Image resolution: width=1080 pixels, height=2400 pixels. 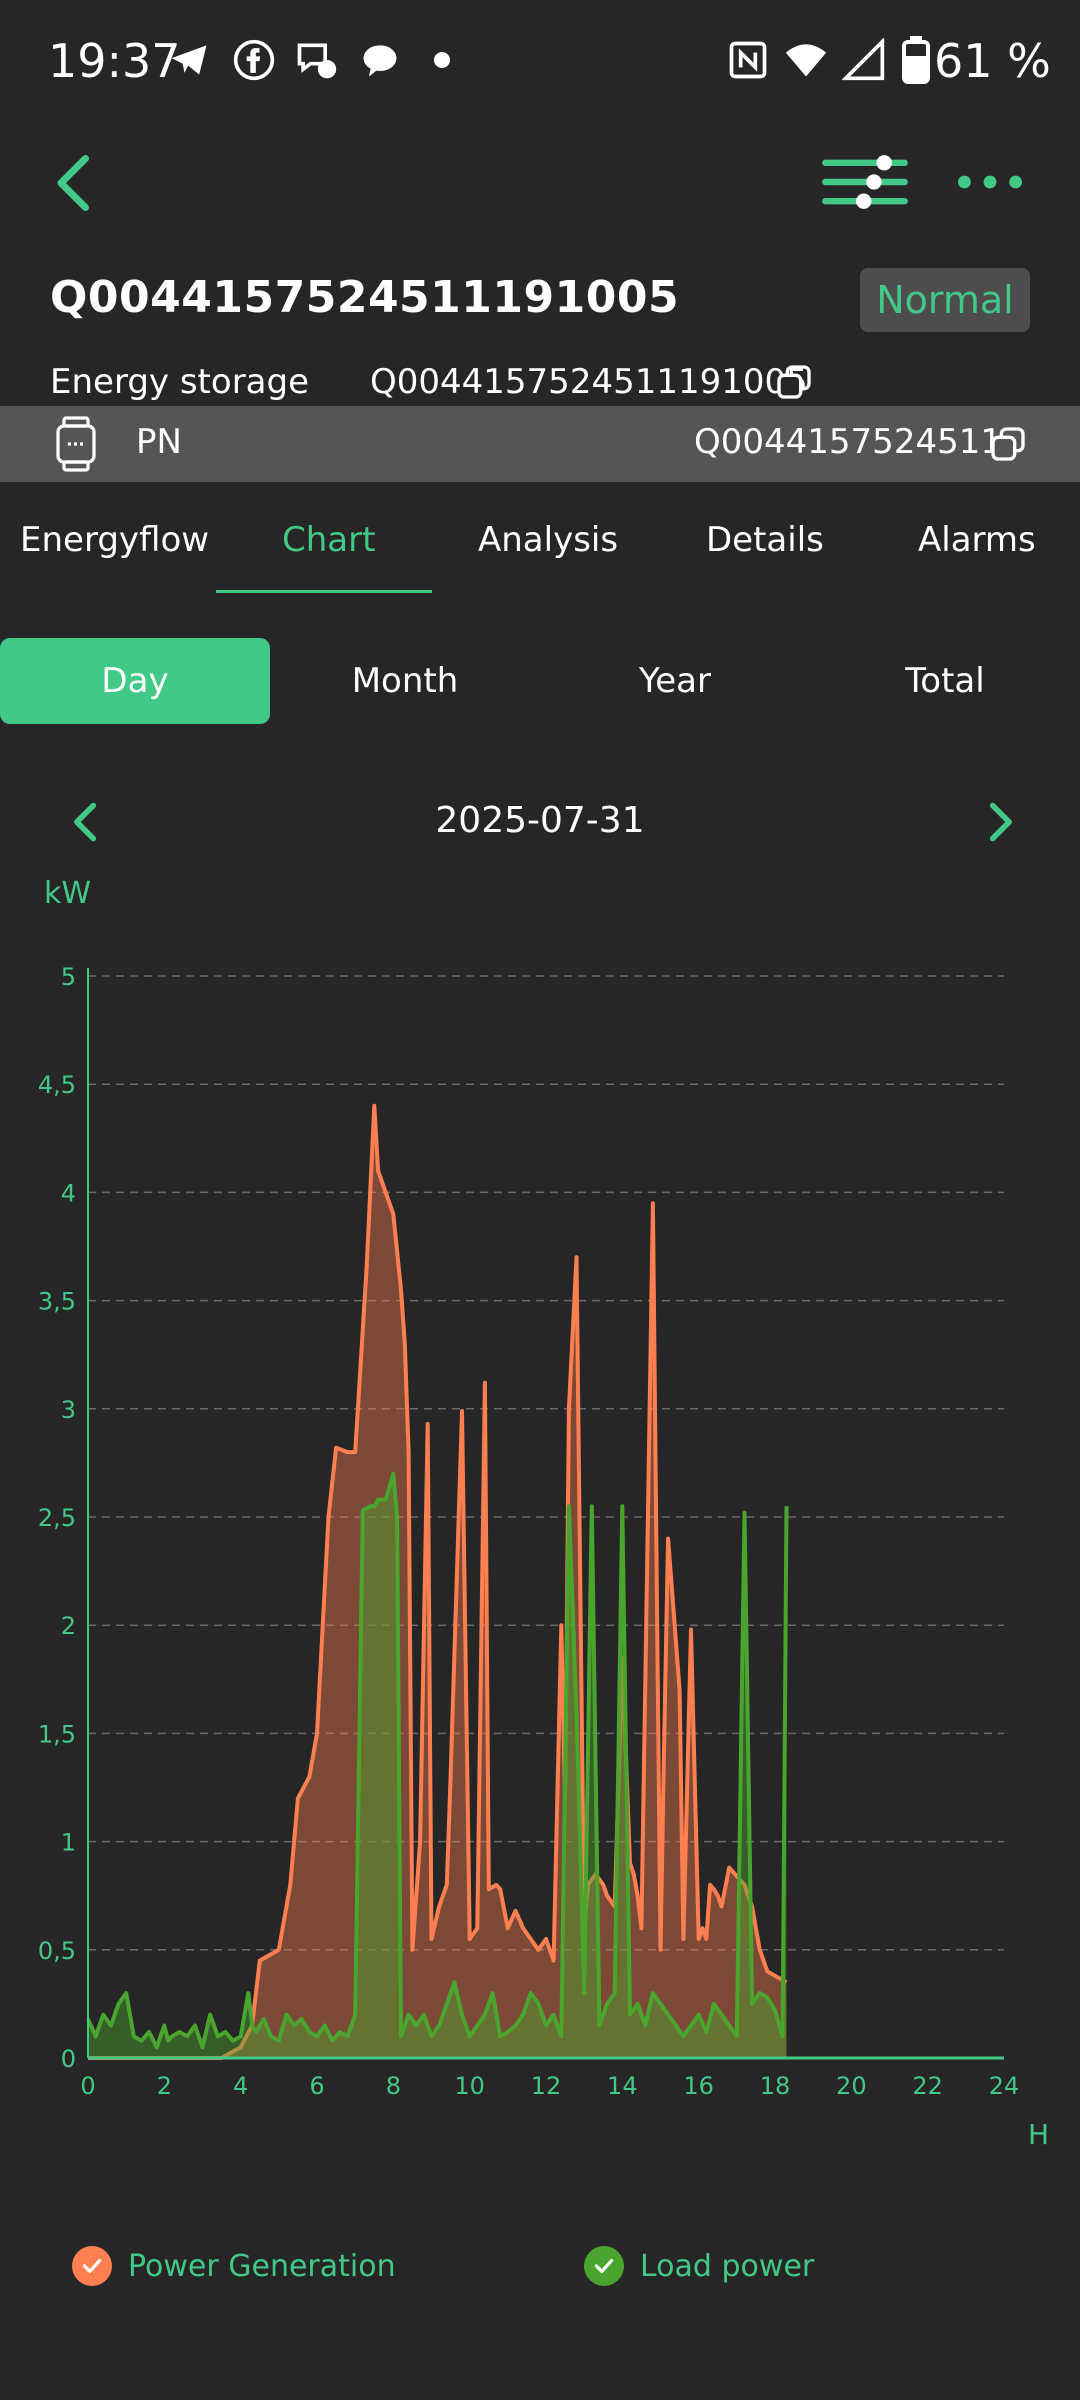 I want to click on status-bar: 19:37 61 %, so click(x=540, y=63).